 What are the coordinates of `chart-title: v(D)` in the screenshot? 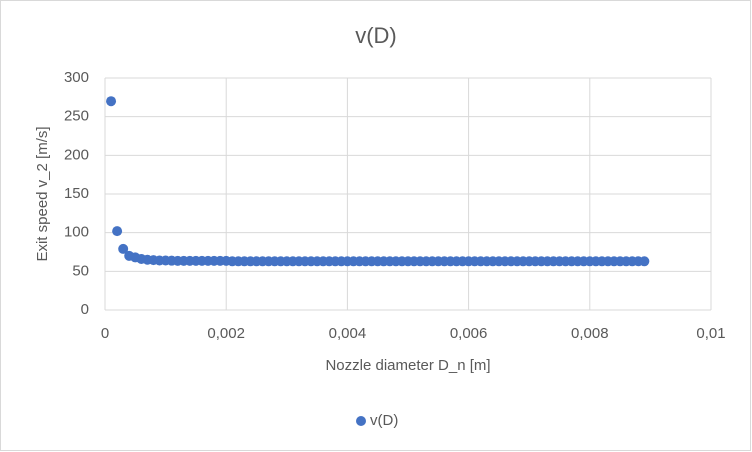 It's located at (376, 35).